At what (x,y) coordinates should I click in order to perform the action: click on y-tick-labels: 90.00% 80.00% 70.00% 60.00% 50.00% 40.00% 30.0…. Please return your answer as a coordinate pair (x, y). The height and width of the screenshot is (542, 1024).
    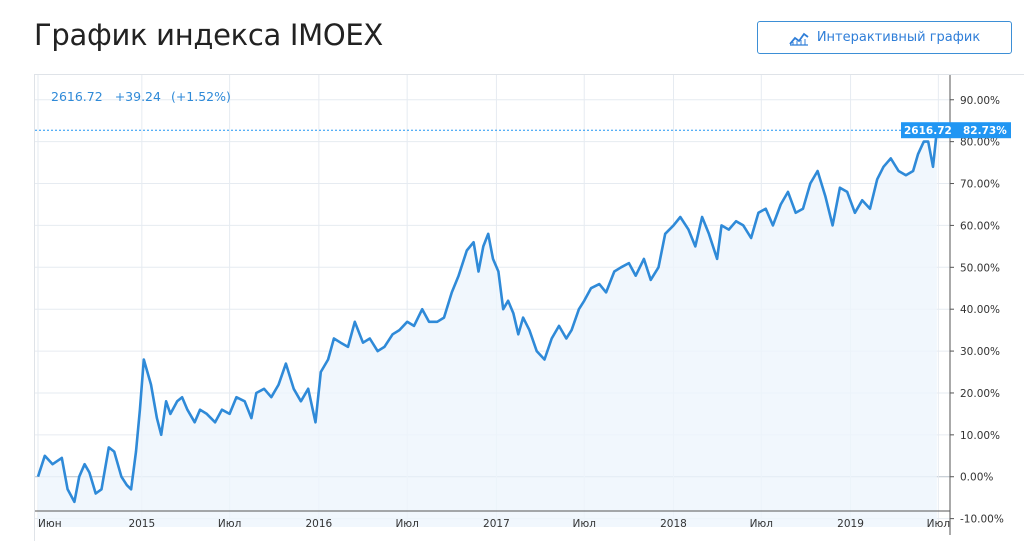
    Looking at the image, I should click on (977, 310).